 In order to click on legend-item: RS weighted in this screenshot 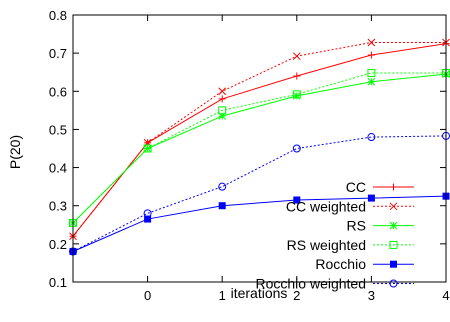, I will do `click(350, 245)`.